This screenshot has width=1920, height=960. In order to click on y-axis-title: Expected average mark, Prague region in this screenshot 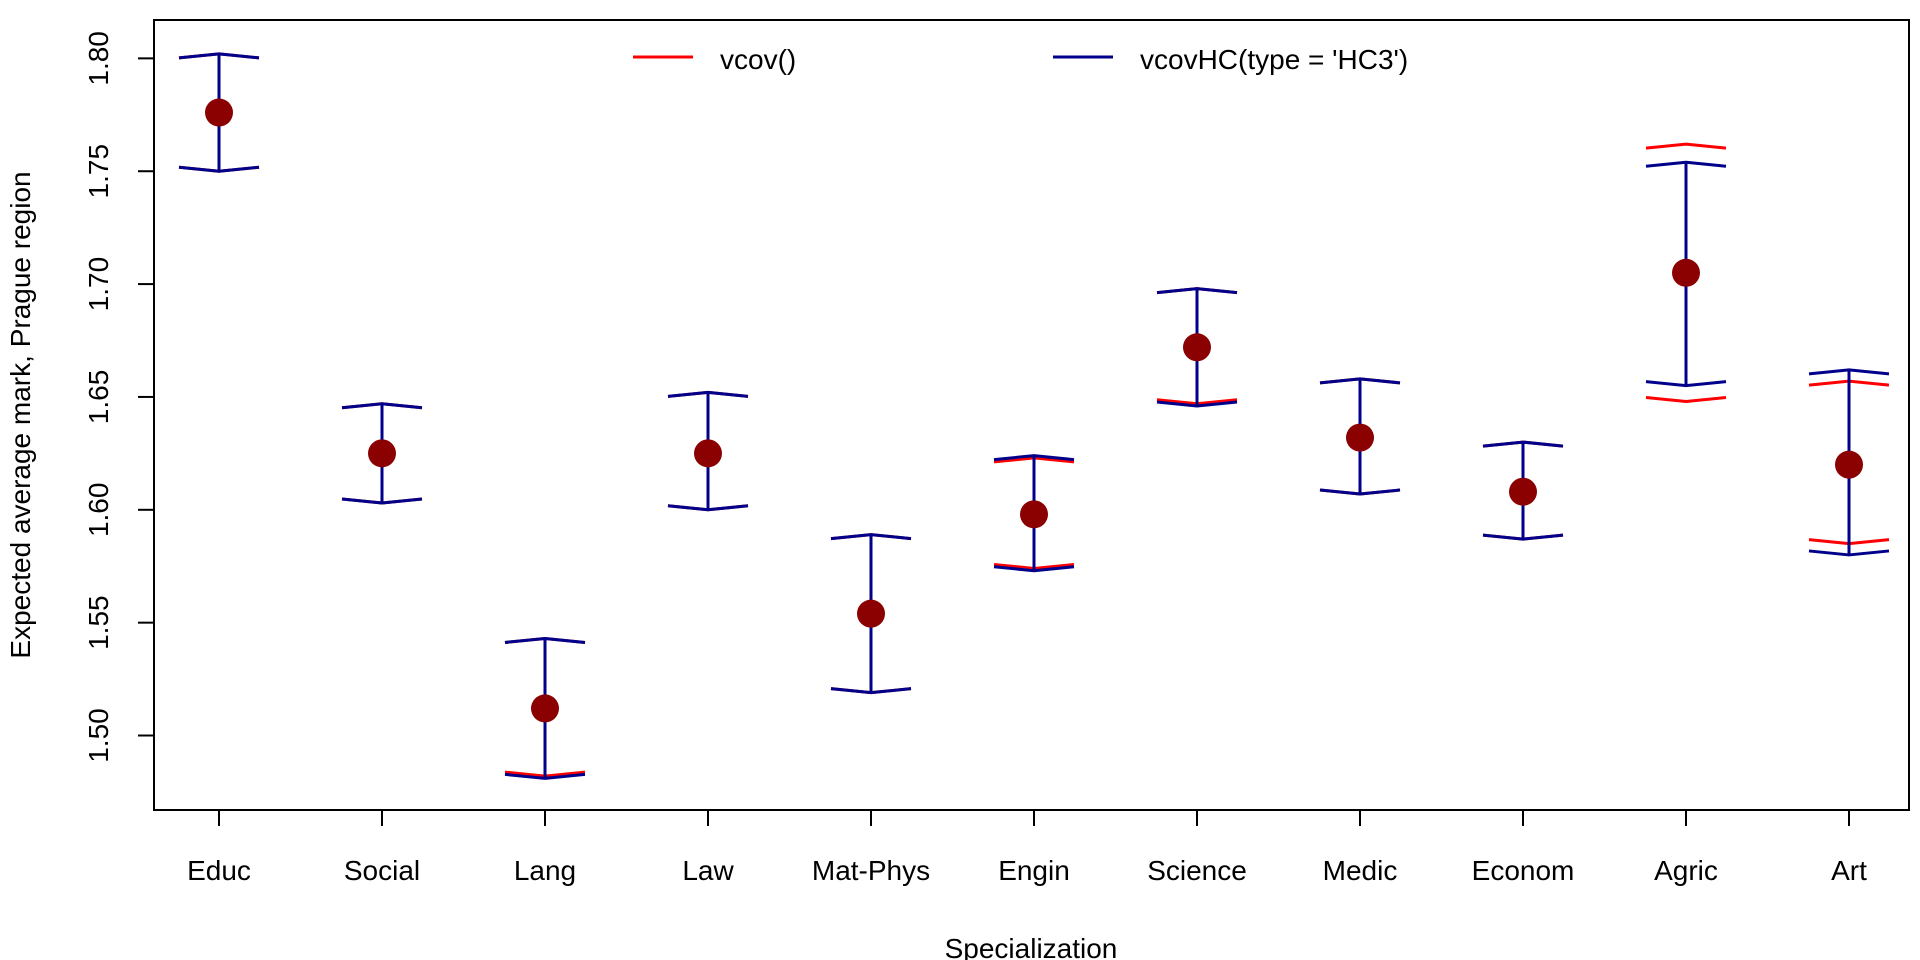, I will do `click(20, 414)`.